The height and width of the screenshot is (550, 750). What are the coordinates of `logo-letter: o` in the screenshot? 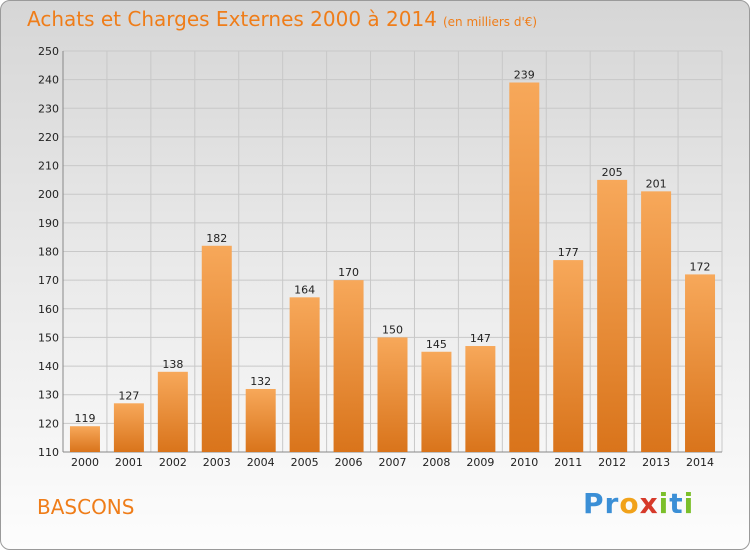 It's located at (629, 503).